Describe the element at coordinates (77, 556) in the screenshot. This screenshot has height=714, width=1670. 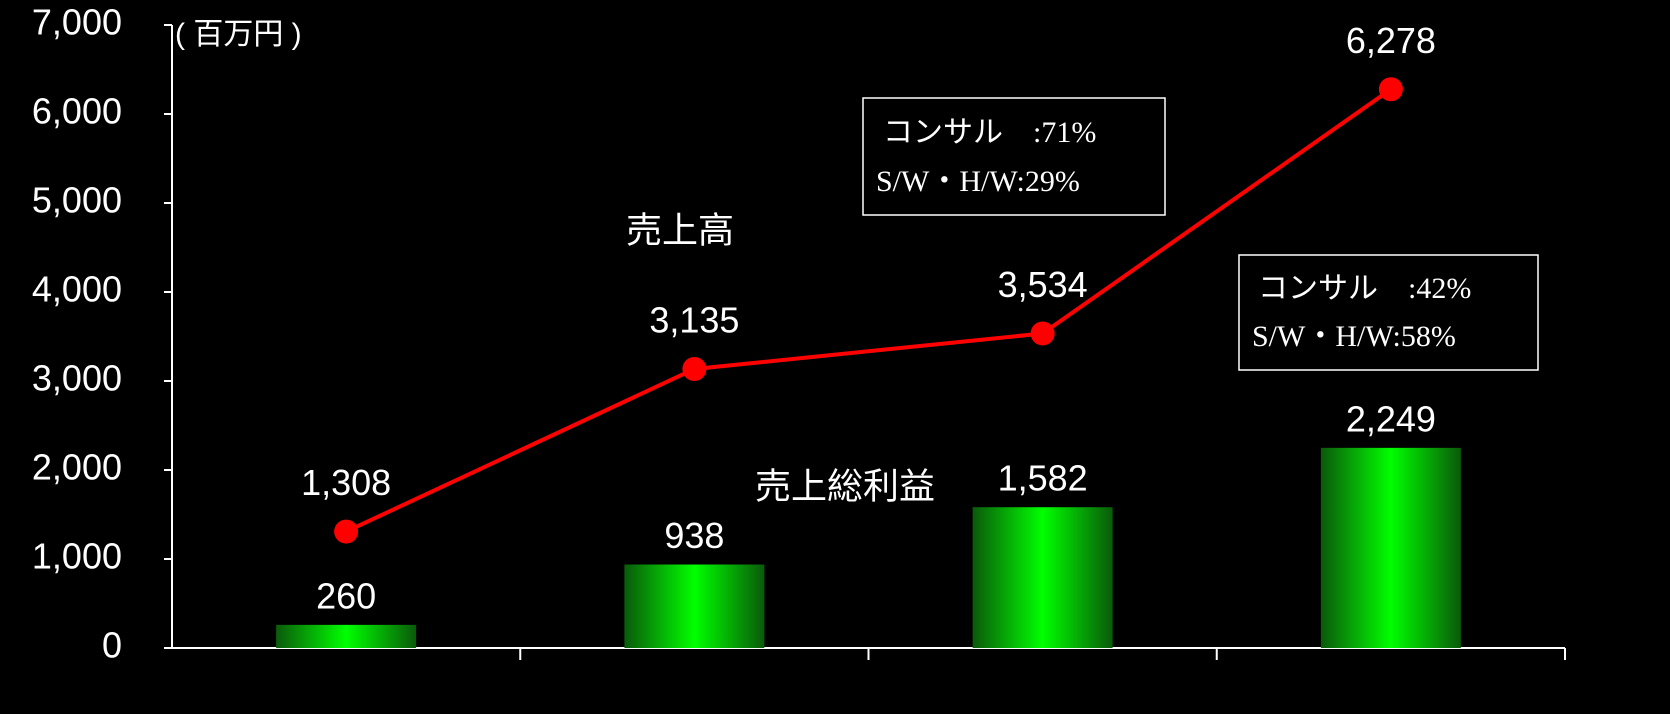
I see `y-tick-label: 1,000` at that location.